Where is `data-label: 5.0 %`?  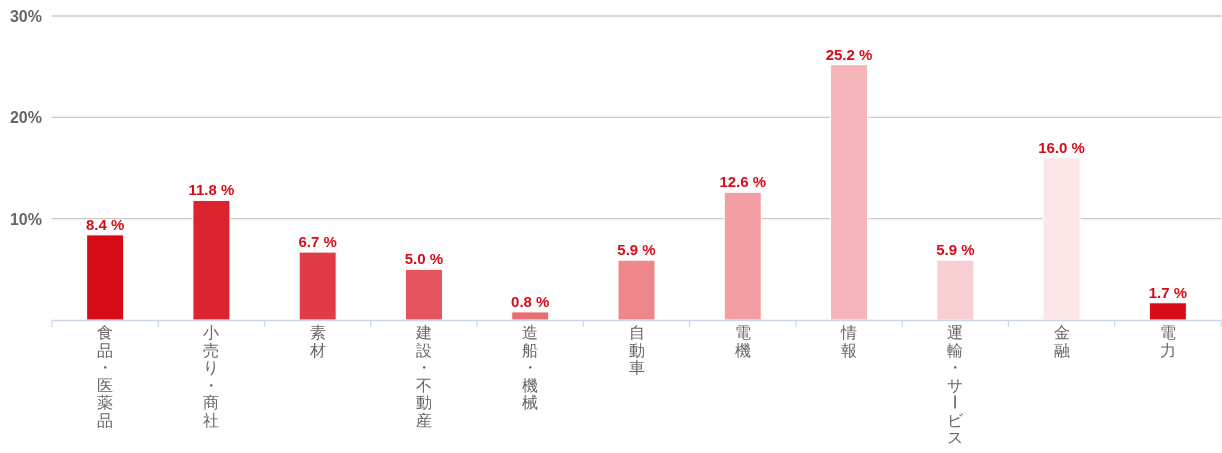 data-label: 5.0 % is located at coordinates (424, 259).